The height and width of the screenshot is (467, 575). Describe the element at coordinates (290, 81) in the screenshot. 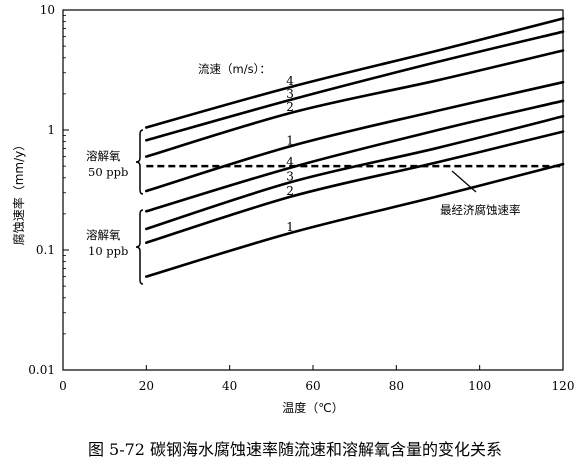

I see `series-label-50ppb-v4: 4` at that location.